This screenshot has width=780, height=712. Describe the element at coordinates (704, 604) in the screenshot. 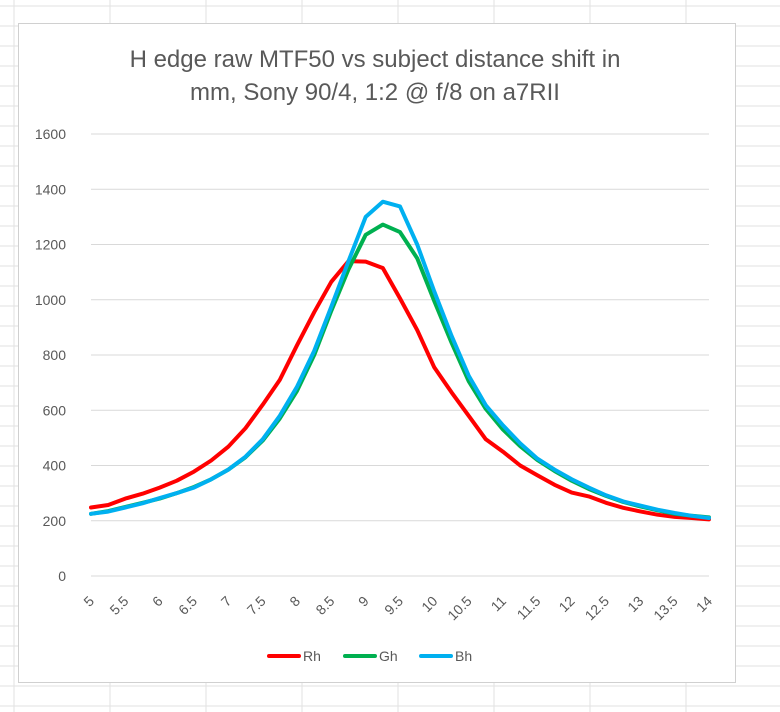

I see `x-tick-label: 14` at that location.